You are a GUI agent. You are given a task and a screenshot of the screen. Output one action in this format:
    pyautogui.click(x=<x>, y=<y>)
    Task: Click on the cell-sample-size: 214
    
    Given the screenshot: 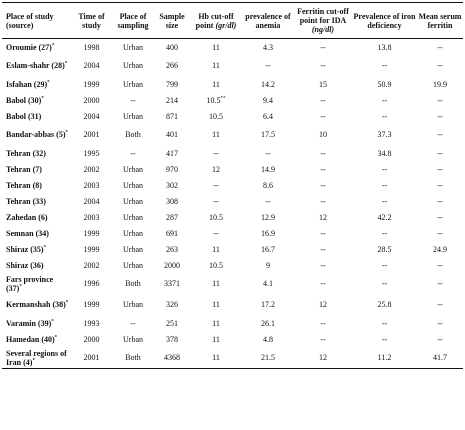 What is the action you would take?
    pyautogui.click(x=172, y=100)
    